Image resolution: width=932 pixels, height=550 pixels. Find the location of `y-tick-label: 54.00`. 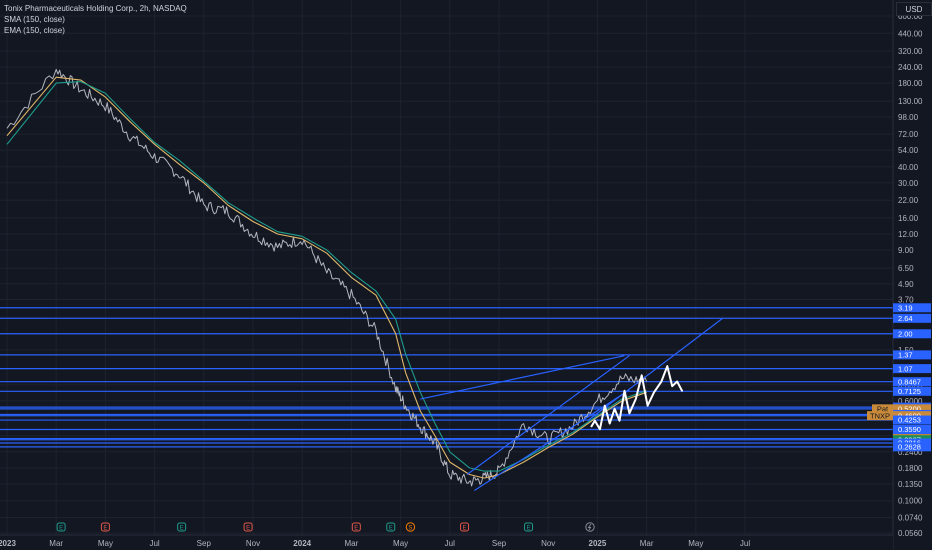

y-tick-label: 54.00 is located at coordinates (908, 150).